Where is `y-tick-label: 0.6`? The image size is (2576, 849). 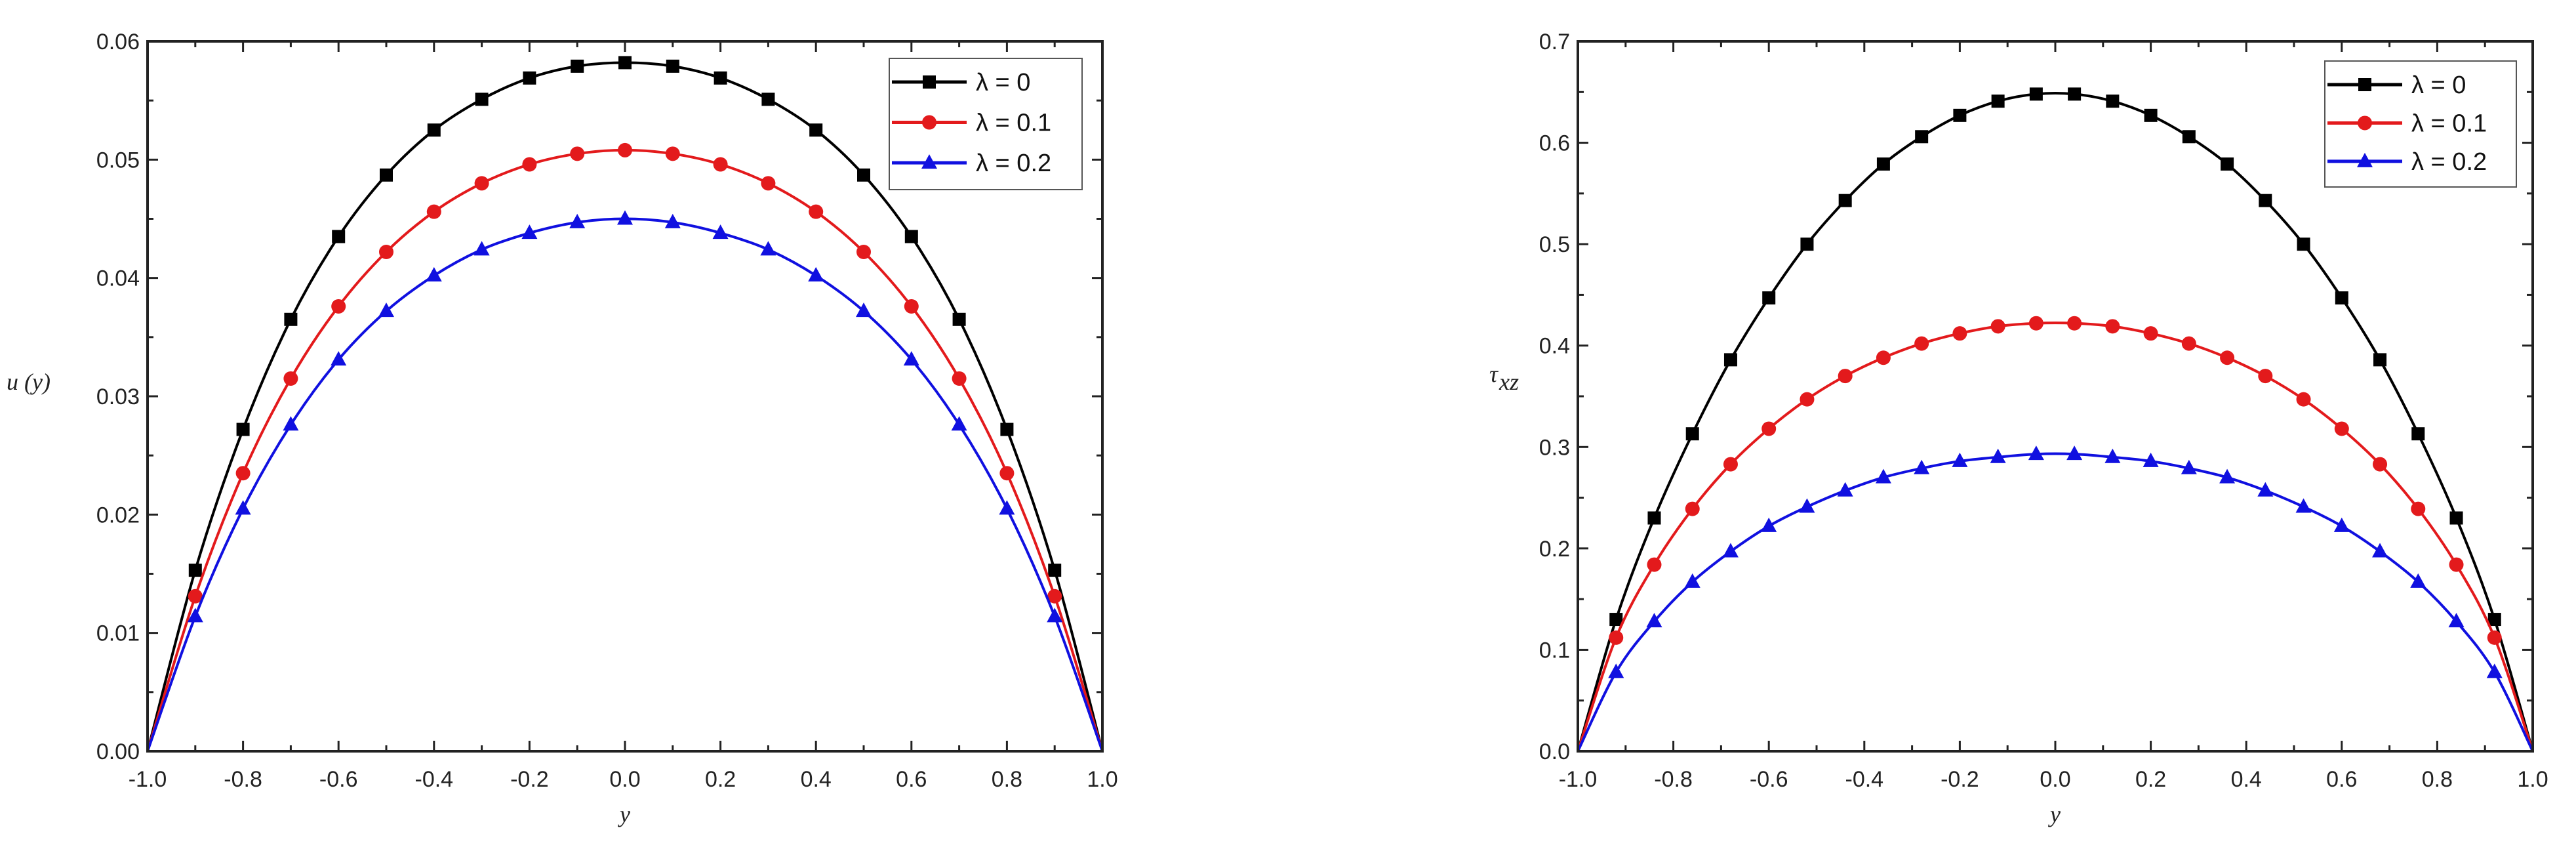 y-tick-label: 0.6 is located at coordinates (1554, 143).